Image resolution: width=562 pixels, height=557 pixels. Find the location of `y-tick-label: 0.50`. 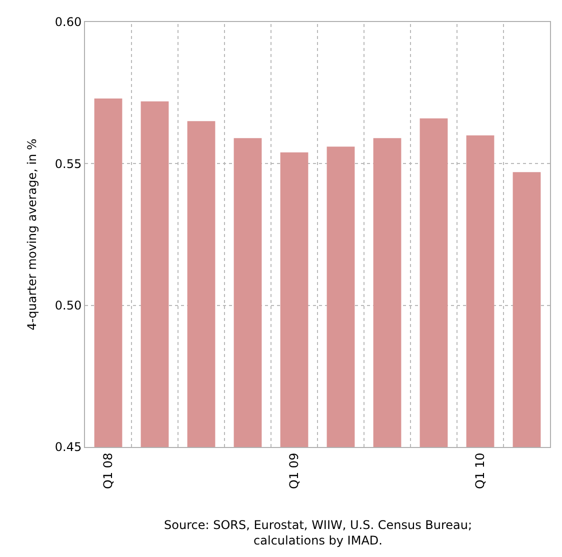

y-tick-label: 0.50 is located at coordinates (68, 305).